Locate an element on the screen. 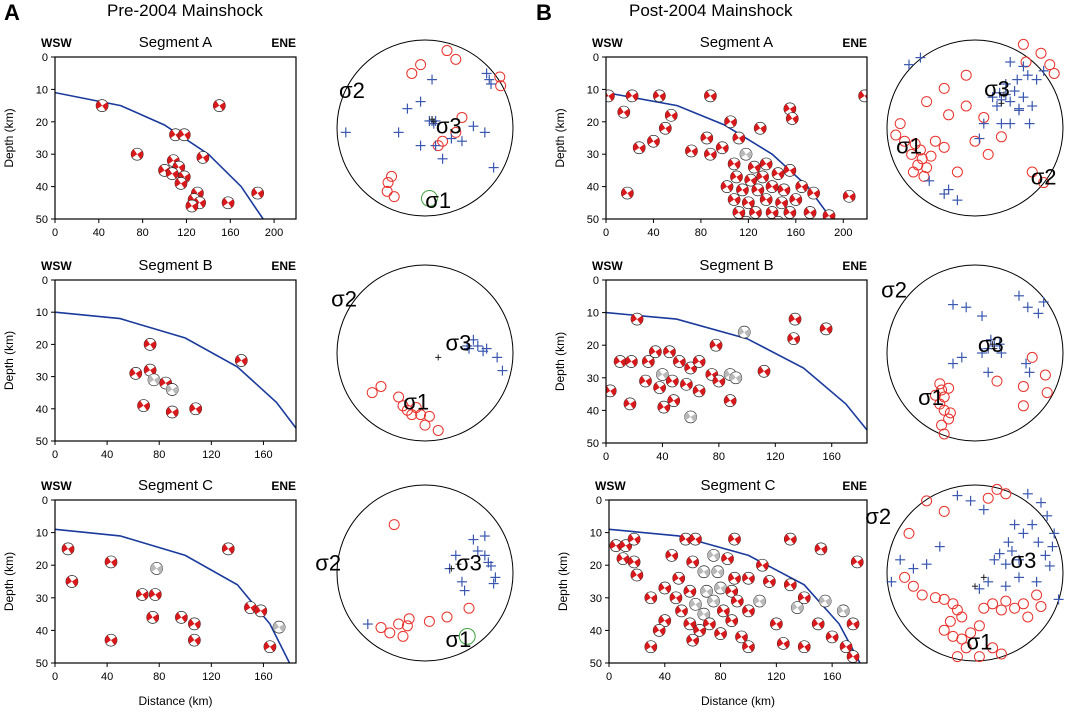 The image size is (1065, 721). x-tick-label: 120 is located at coordinates (748, 233).